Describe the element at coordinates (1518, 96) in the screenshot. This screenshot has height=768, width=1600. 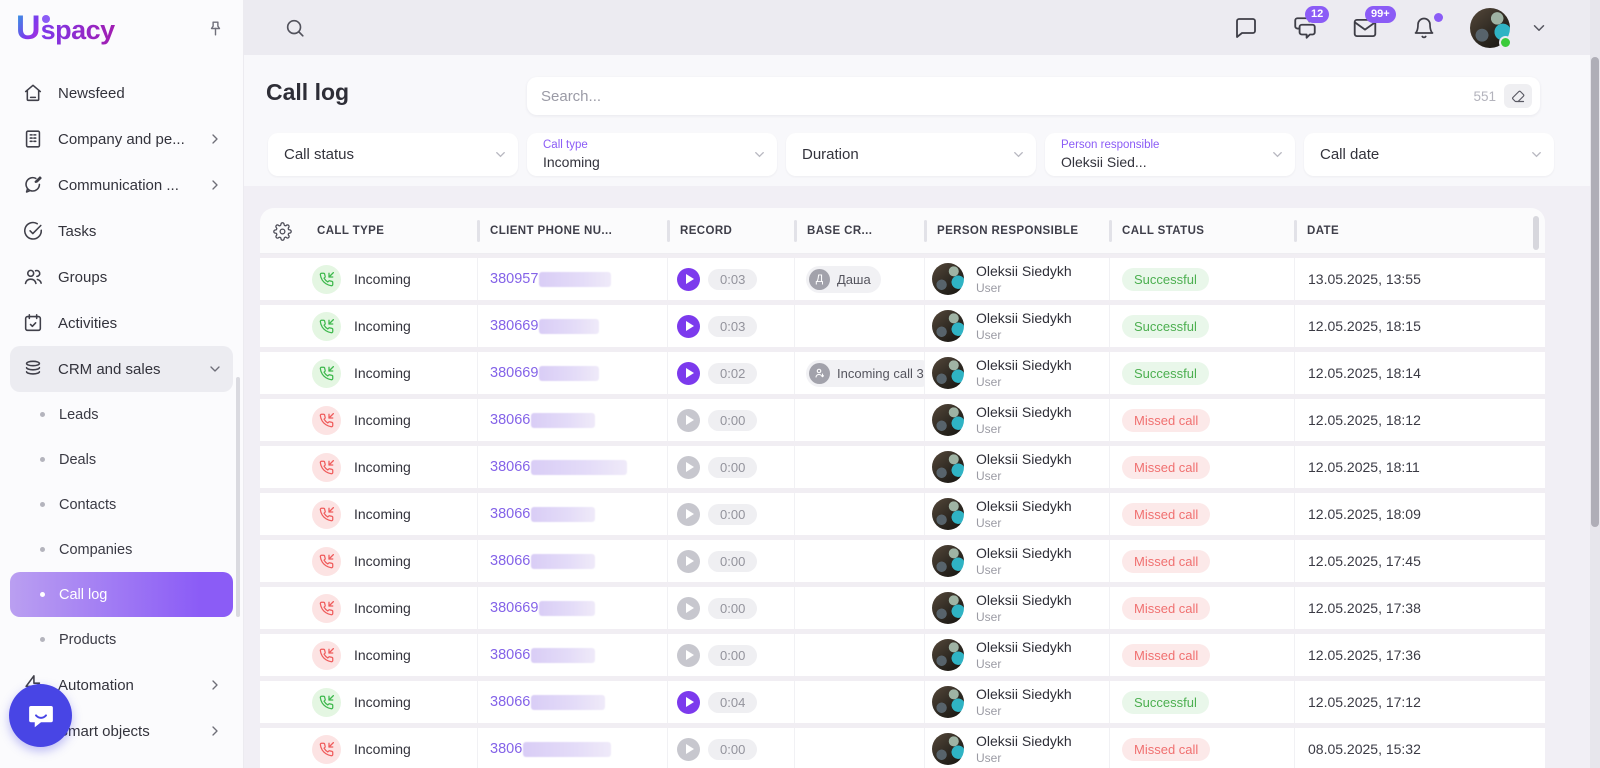
I see `clear-search-button` at that location.